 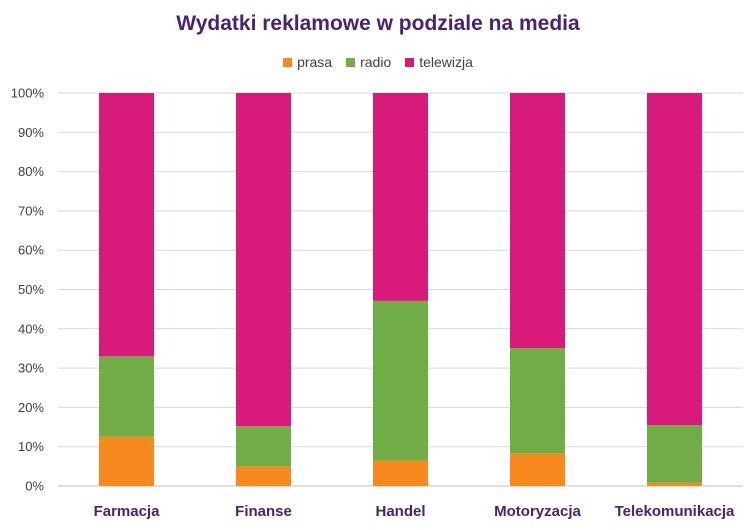 I want to click on bar-telewizja-handel, so click(x=400, y=197).